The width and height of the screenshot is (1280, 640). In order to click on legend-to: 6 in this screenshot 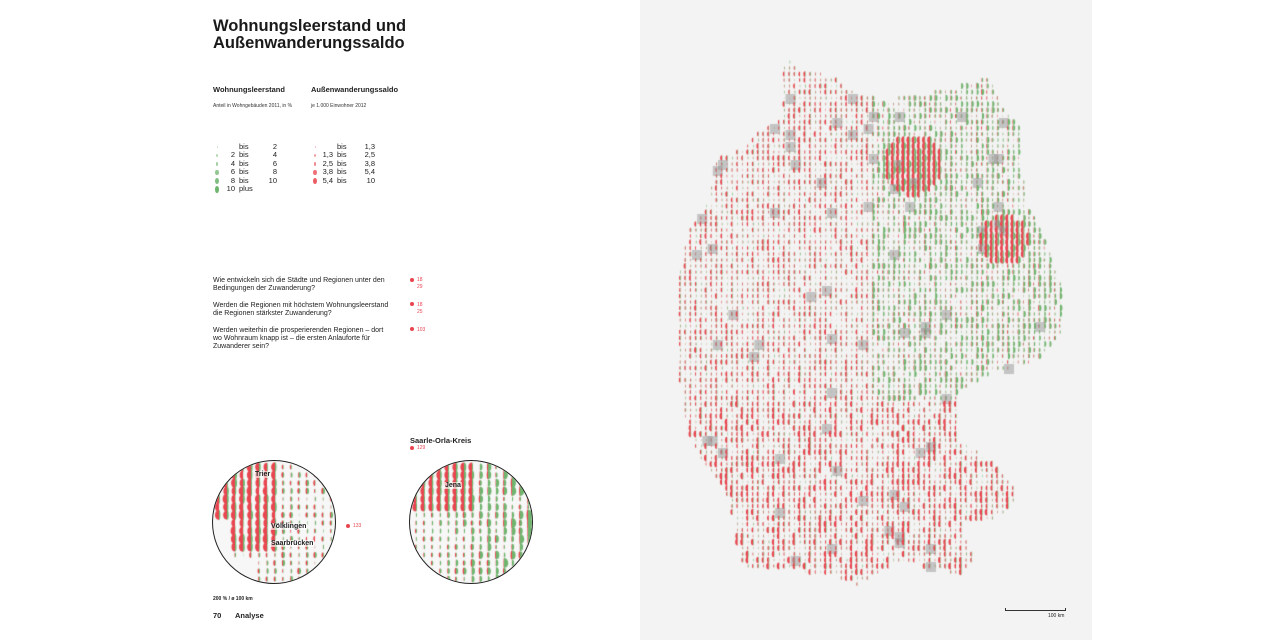, I will do `click(274, 163)`.